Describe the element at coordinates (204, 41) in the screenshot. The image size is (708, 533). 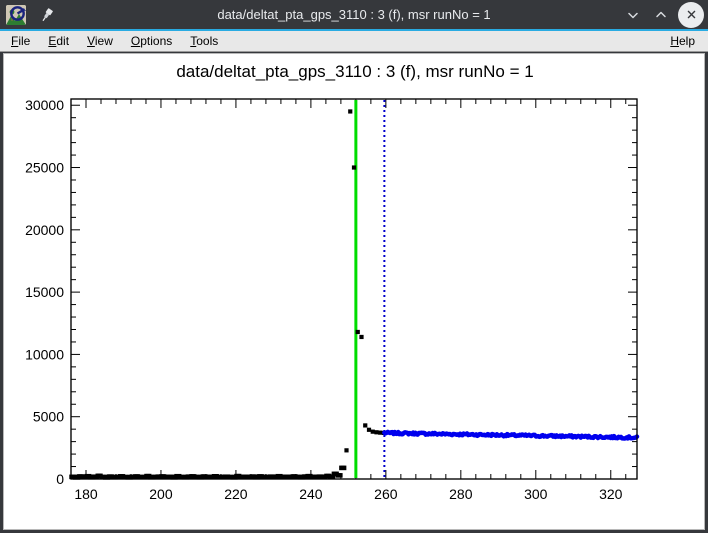
I see `menu-item-tools: Tools` at that location.